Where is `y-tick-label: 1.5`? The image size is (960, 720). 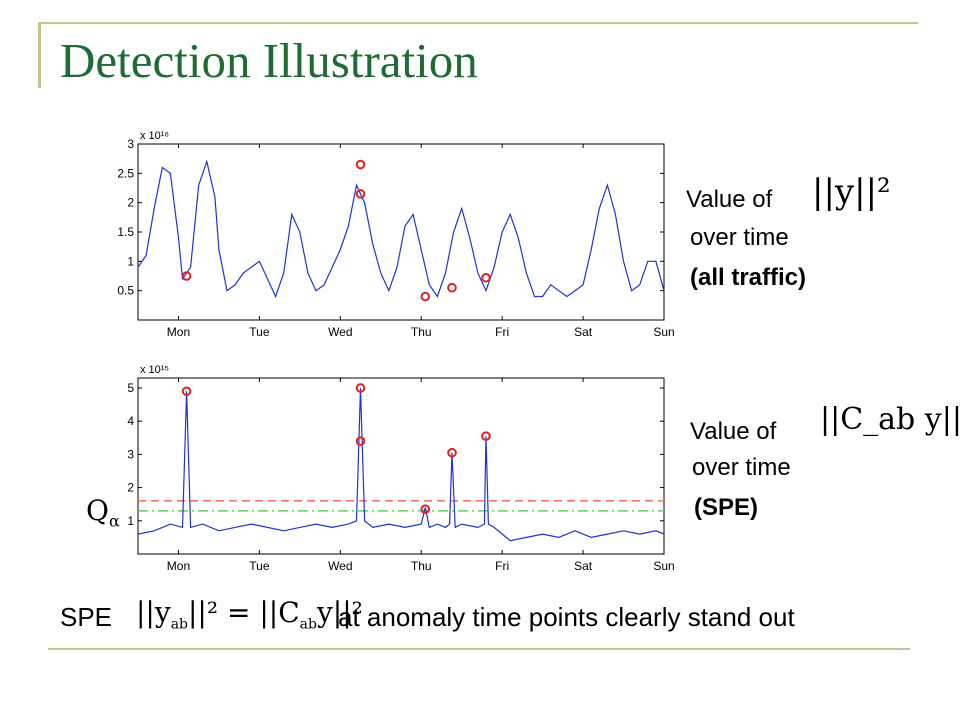 y-tick-label: 1.5 is located at coordinates (125, 232).